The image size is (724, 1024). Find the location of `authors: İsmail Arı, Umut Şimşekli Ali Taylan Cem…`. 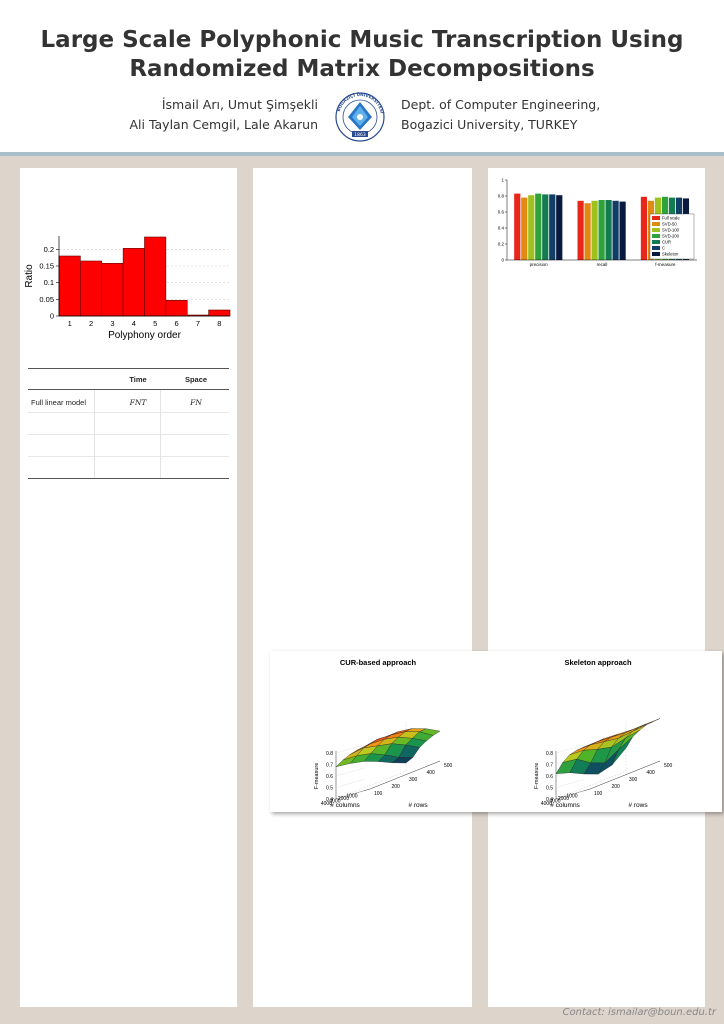

authors: İsmail Arı, Umut Şimşekli Ali Taylan Cem… is located at coordinates (223, 115).